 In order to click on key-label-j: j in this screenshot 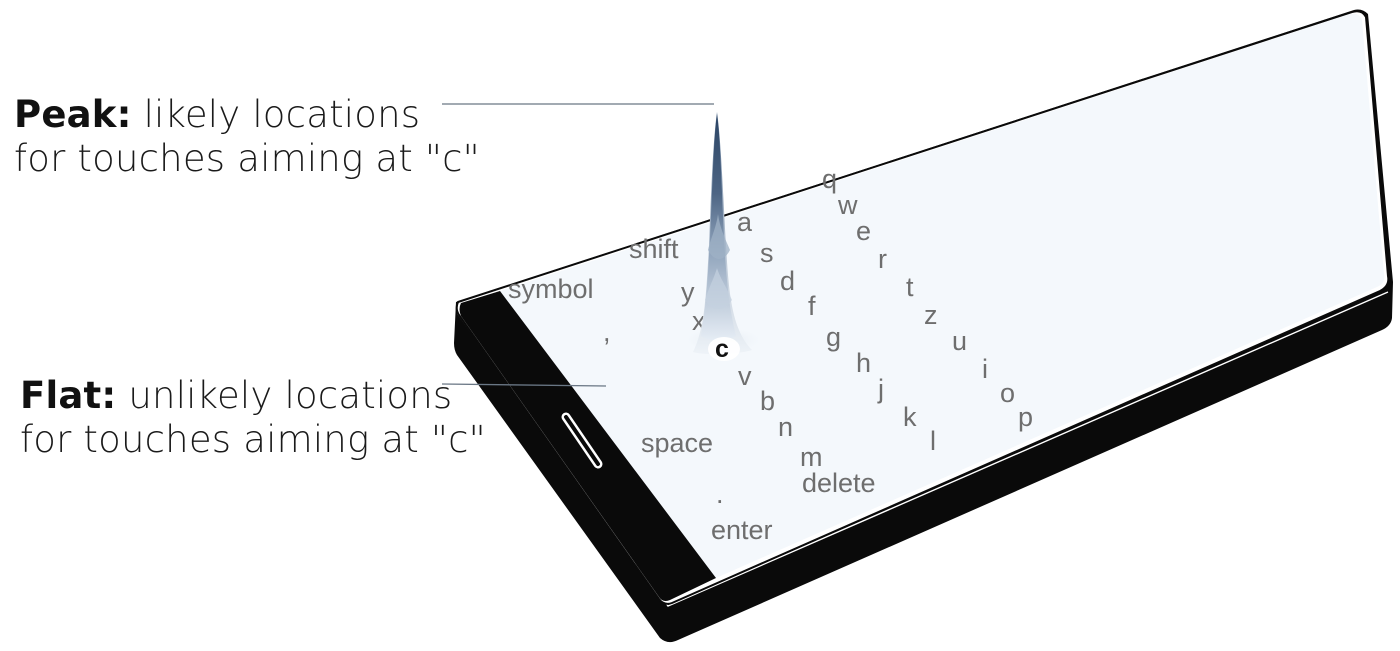, I will do `click(880, 389)`.